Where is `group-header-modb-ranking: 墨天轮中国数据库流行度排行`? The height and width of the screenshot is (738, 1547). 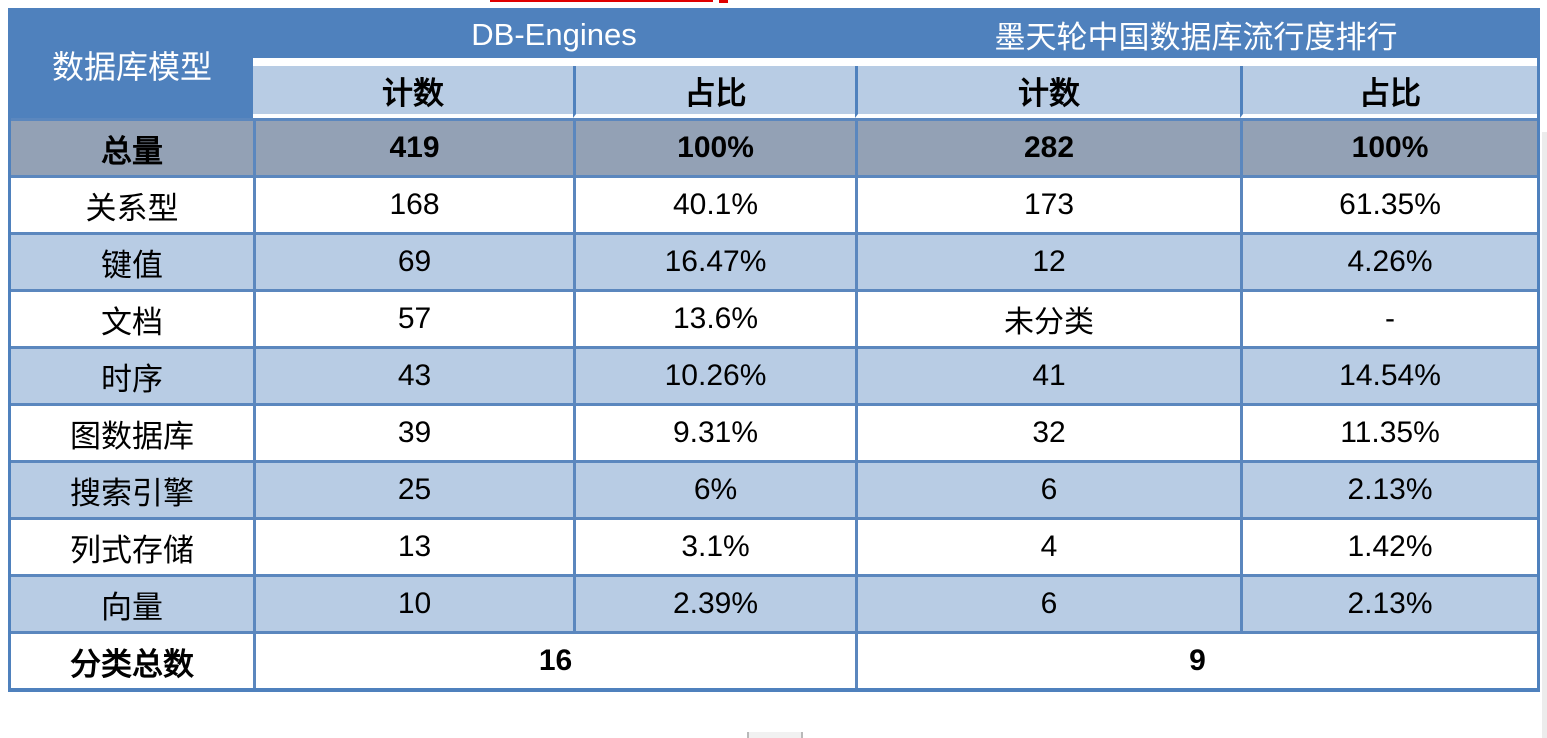 group-header-modb-ranking: 墨天轮中国数据库流行度排行 is located at coordinates (1196, 38).